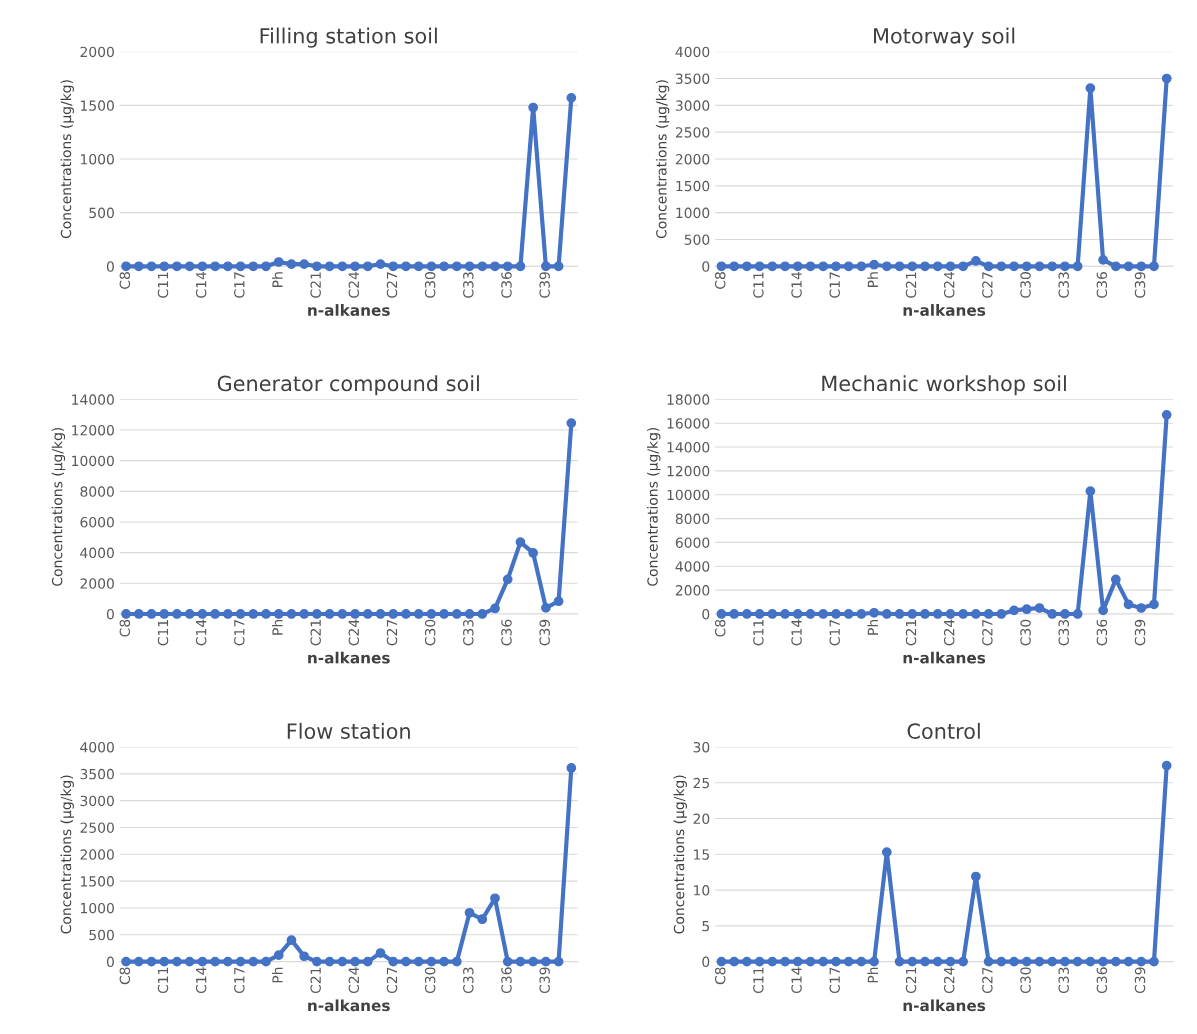 Image resolution: width=1197 pixels, height=1034 pixels. What do you see at coordinates (277, 975) in the screenshot?
I see `x-tick-label: Ph` at bounding box center [277, 975].